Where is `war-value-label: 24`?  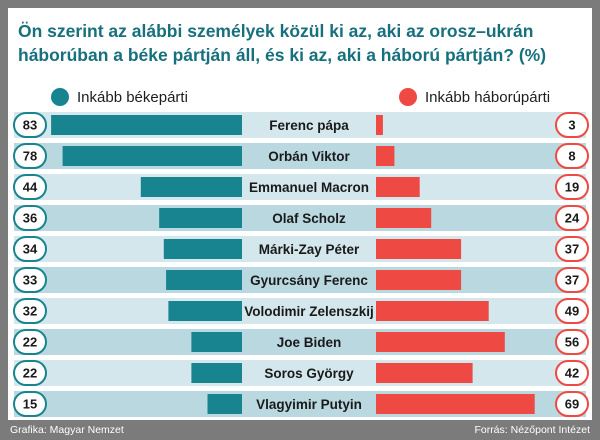 war-value-label: 24 is located at coordinates (572, 218).